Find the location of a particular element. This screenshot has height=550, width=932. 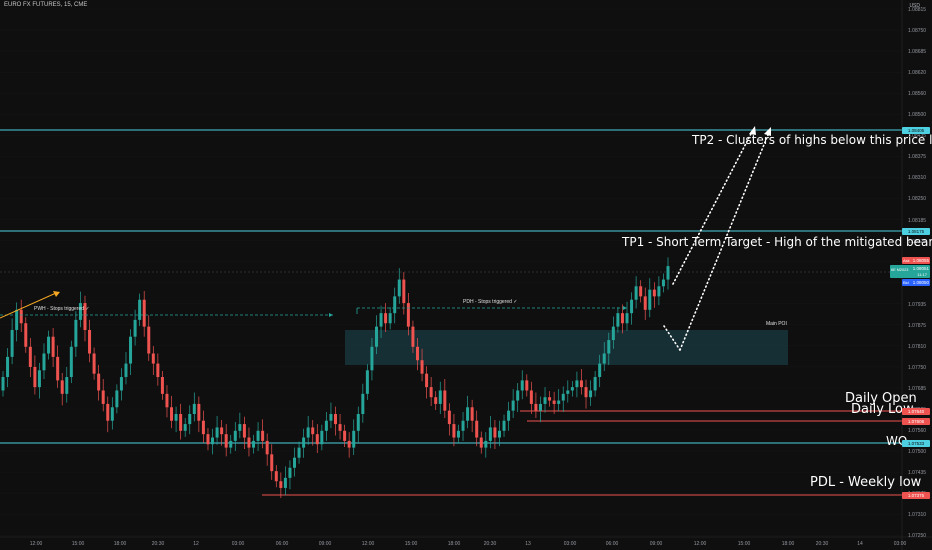

weekly-open-annotation: WO is located at coordinates (897, 441).